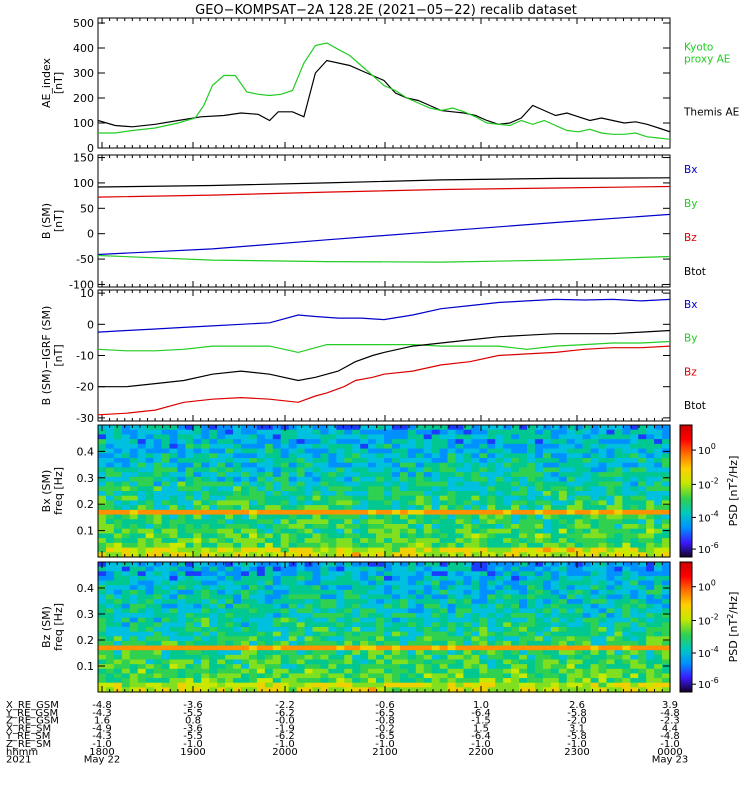  I want to click on ephemeris-value: -6.4, so click(481, 736).